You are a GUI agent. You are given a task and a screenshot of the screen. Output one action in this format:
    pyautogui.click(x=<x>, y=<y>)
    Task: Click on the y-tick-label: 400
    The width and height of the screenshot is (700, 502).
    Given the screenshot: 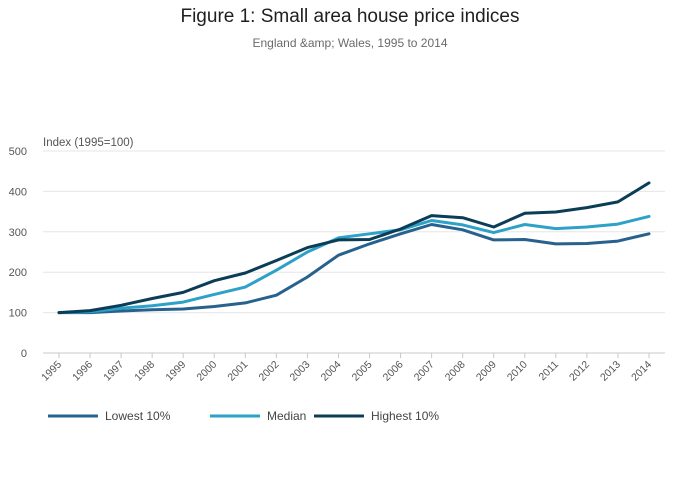 What is the action you would take?
    pyautogui.click(x=18, y=192)
    